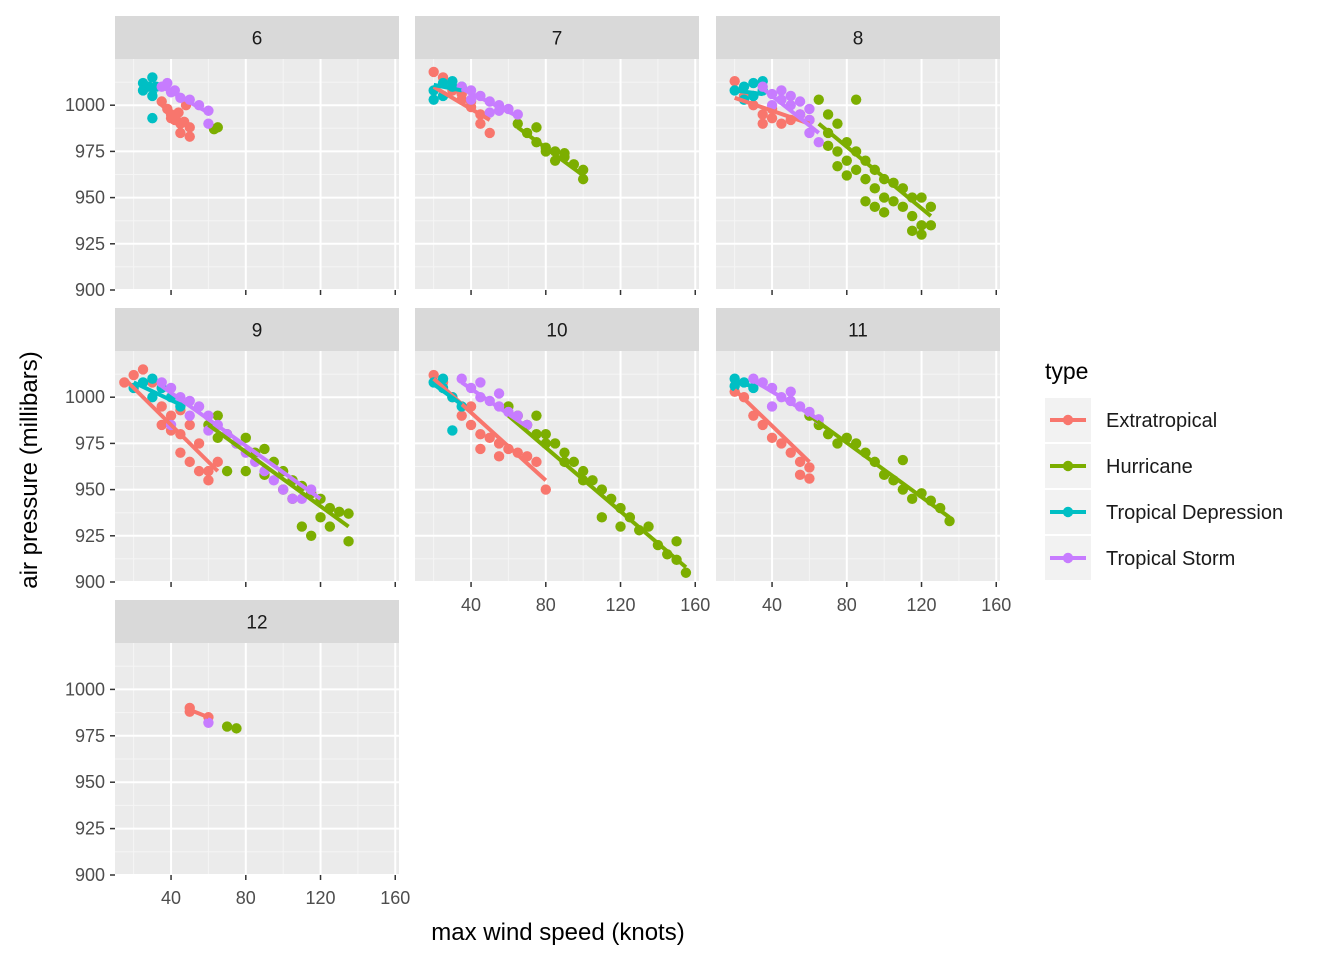  I want to click on legend-label: Hurricane, so click(1149, 467).